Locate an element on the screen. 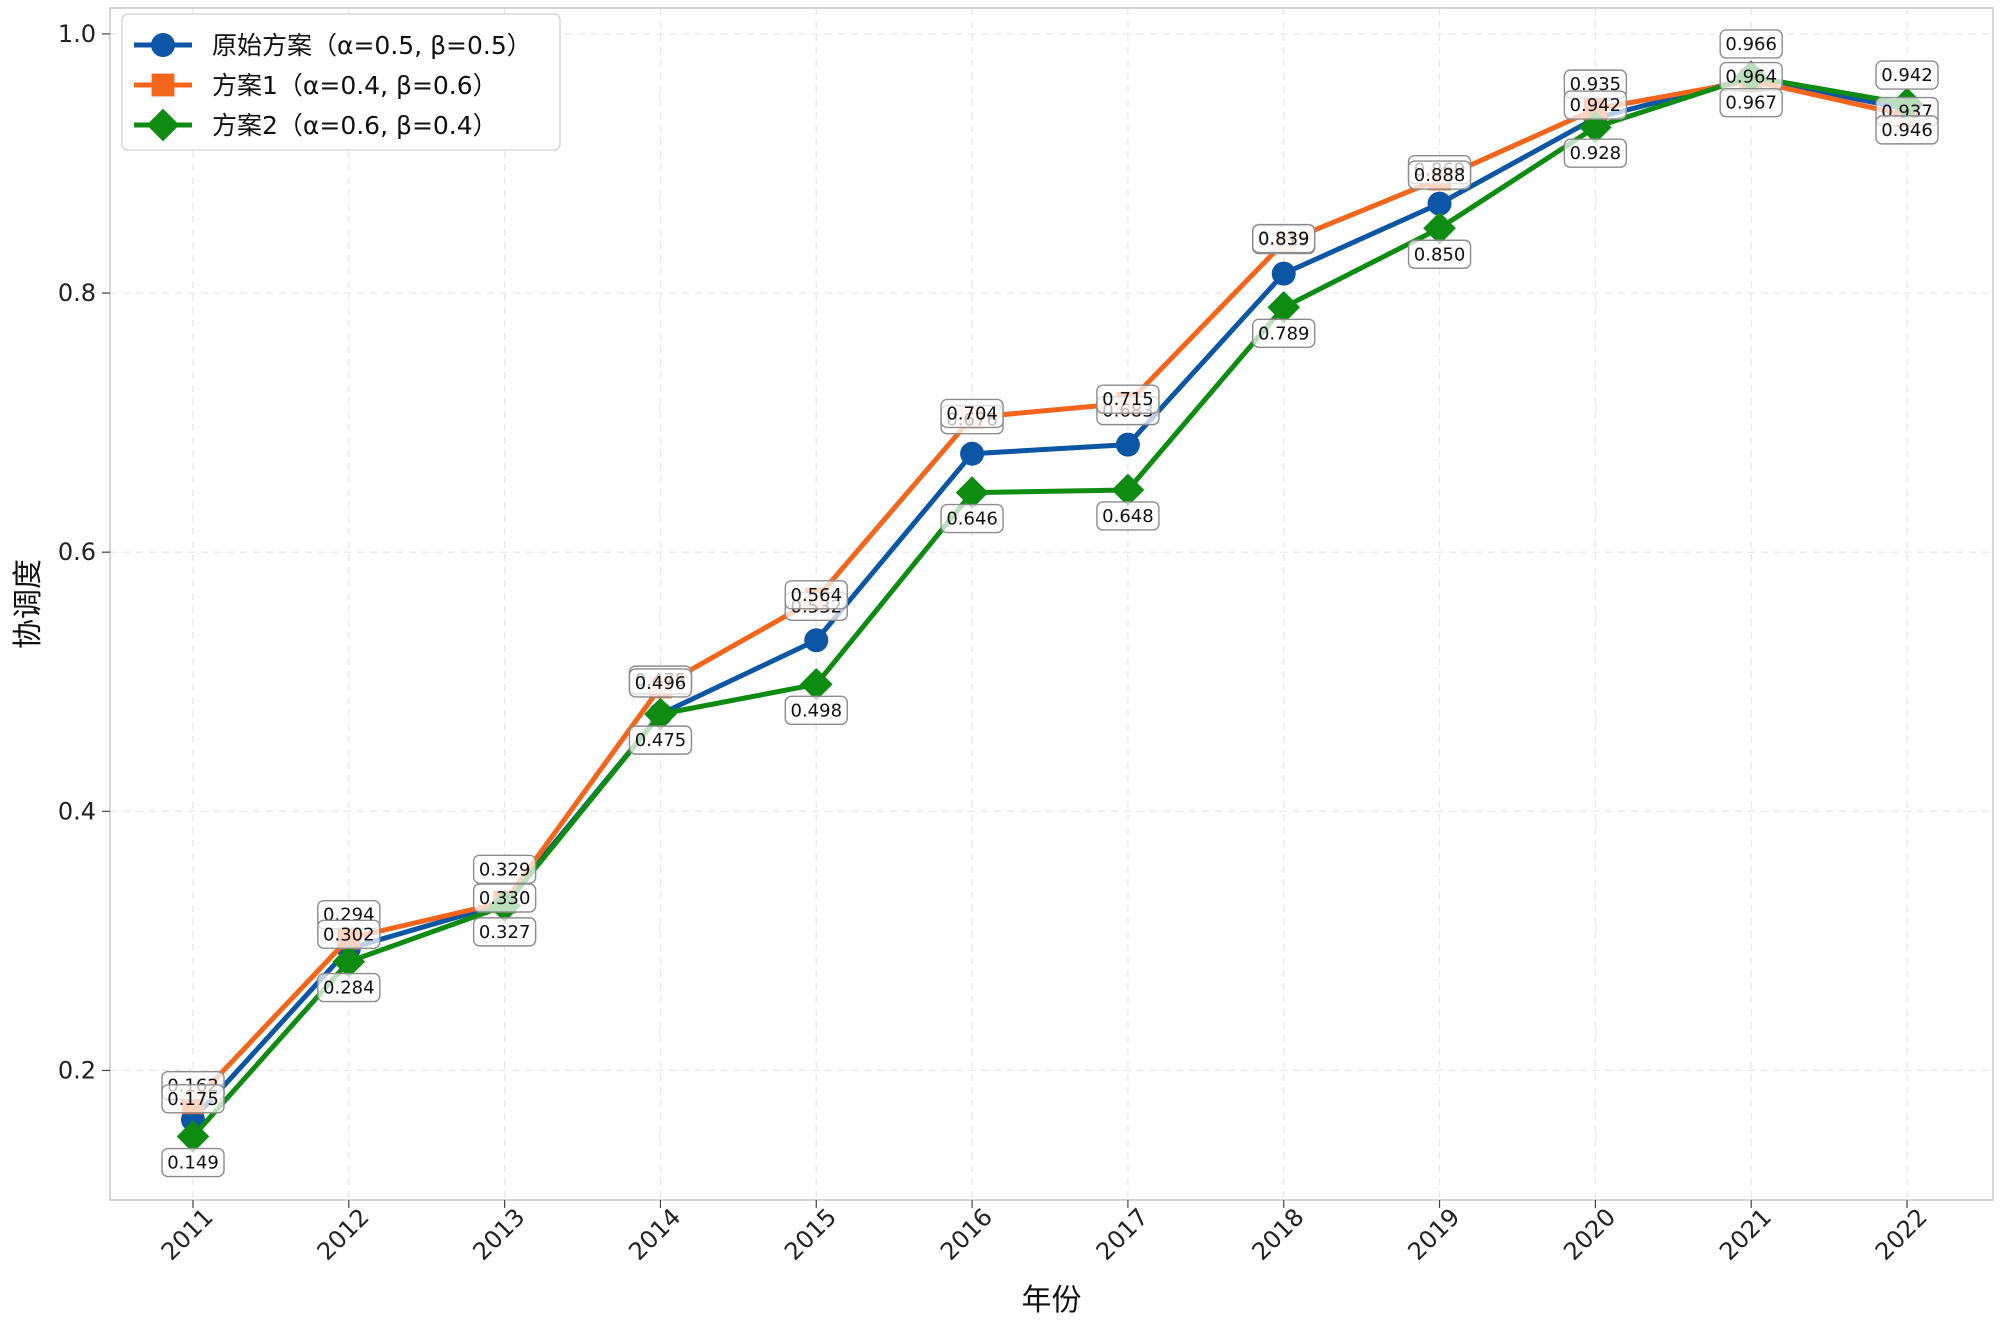  y-tick-label: 0.4 is located at coordinates (77, 811).